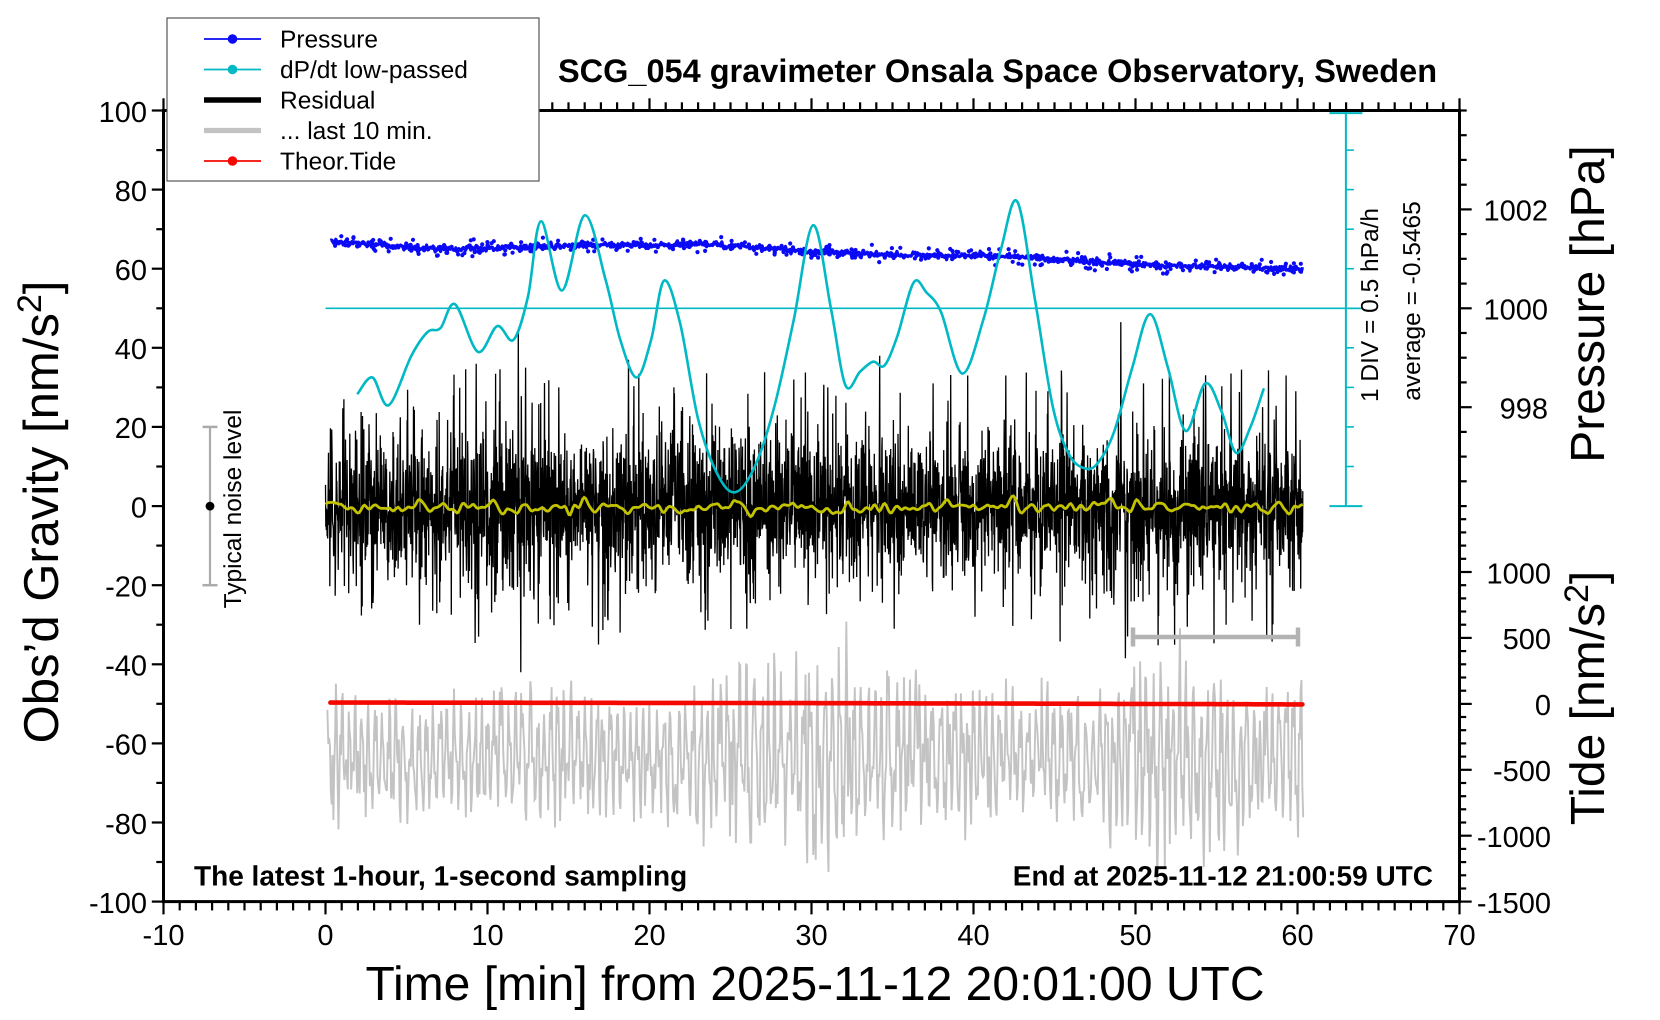 The image size is (1660, 1020). Describe the element at coordinates (1527, 640) in the screenshot. I see `svg-text: 500` at that location.